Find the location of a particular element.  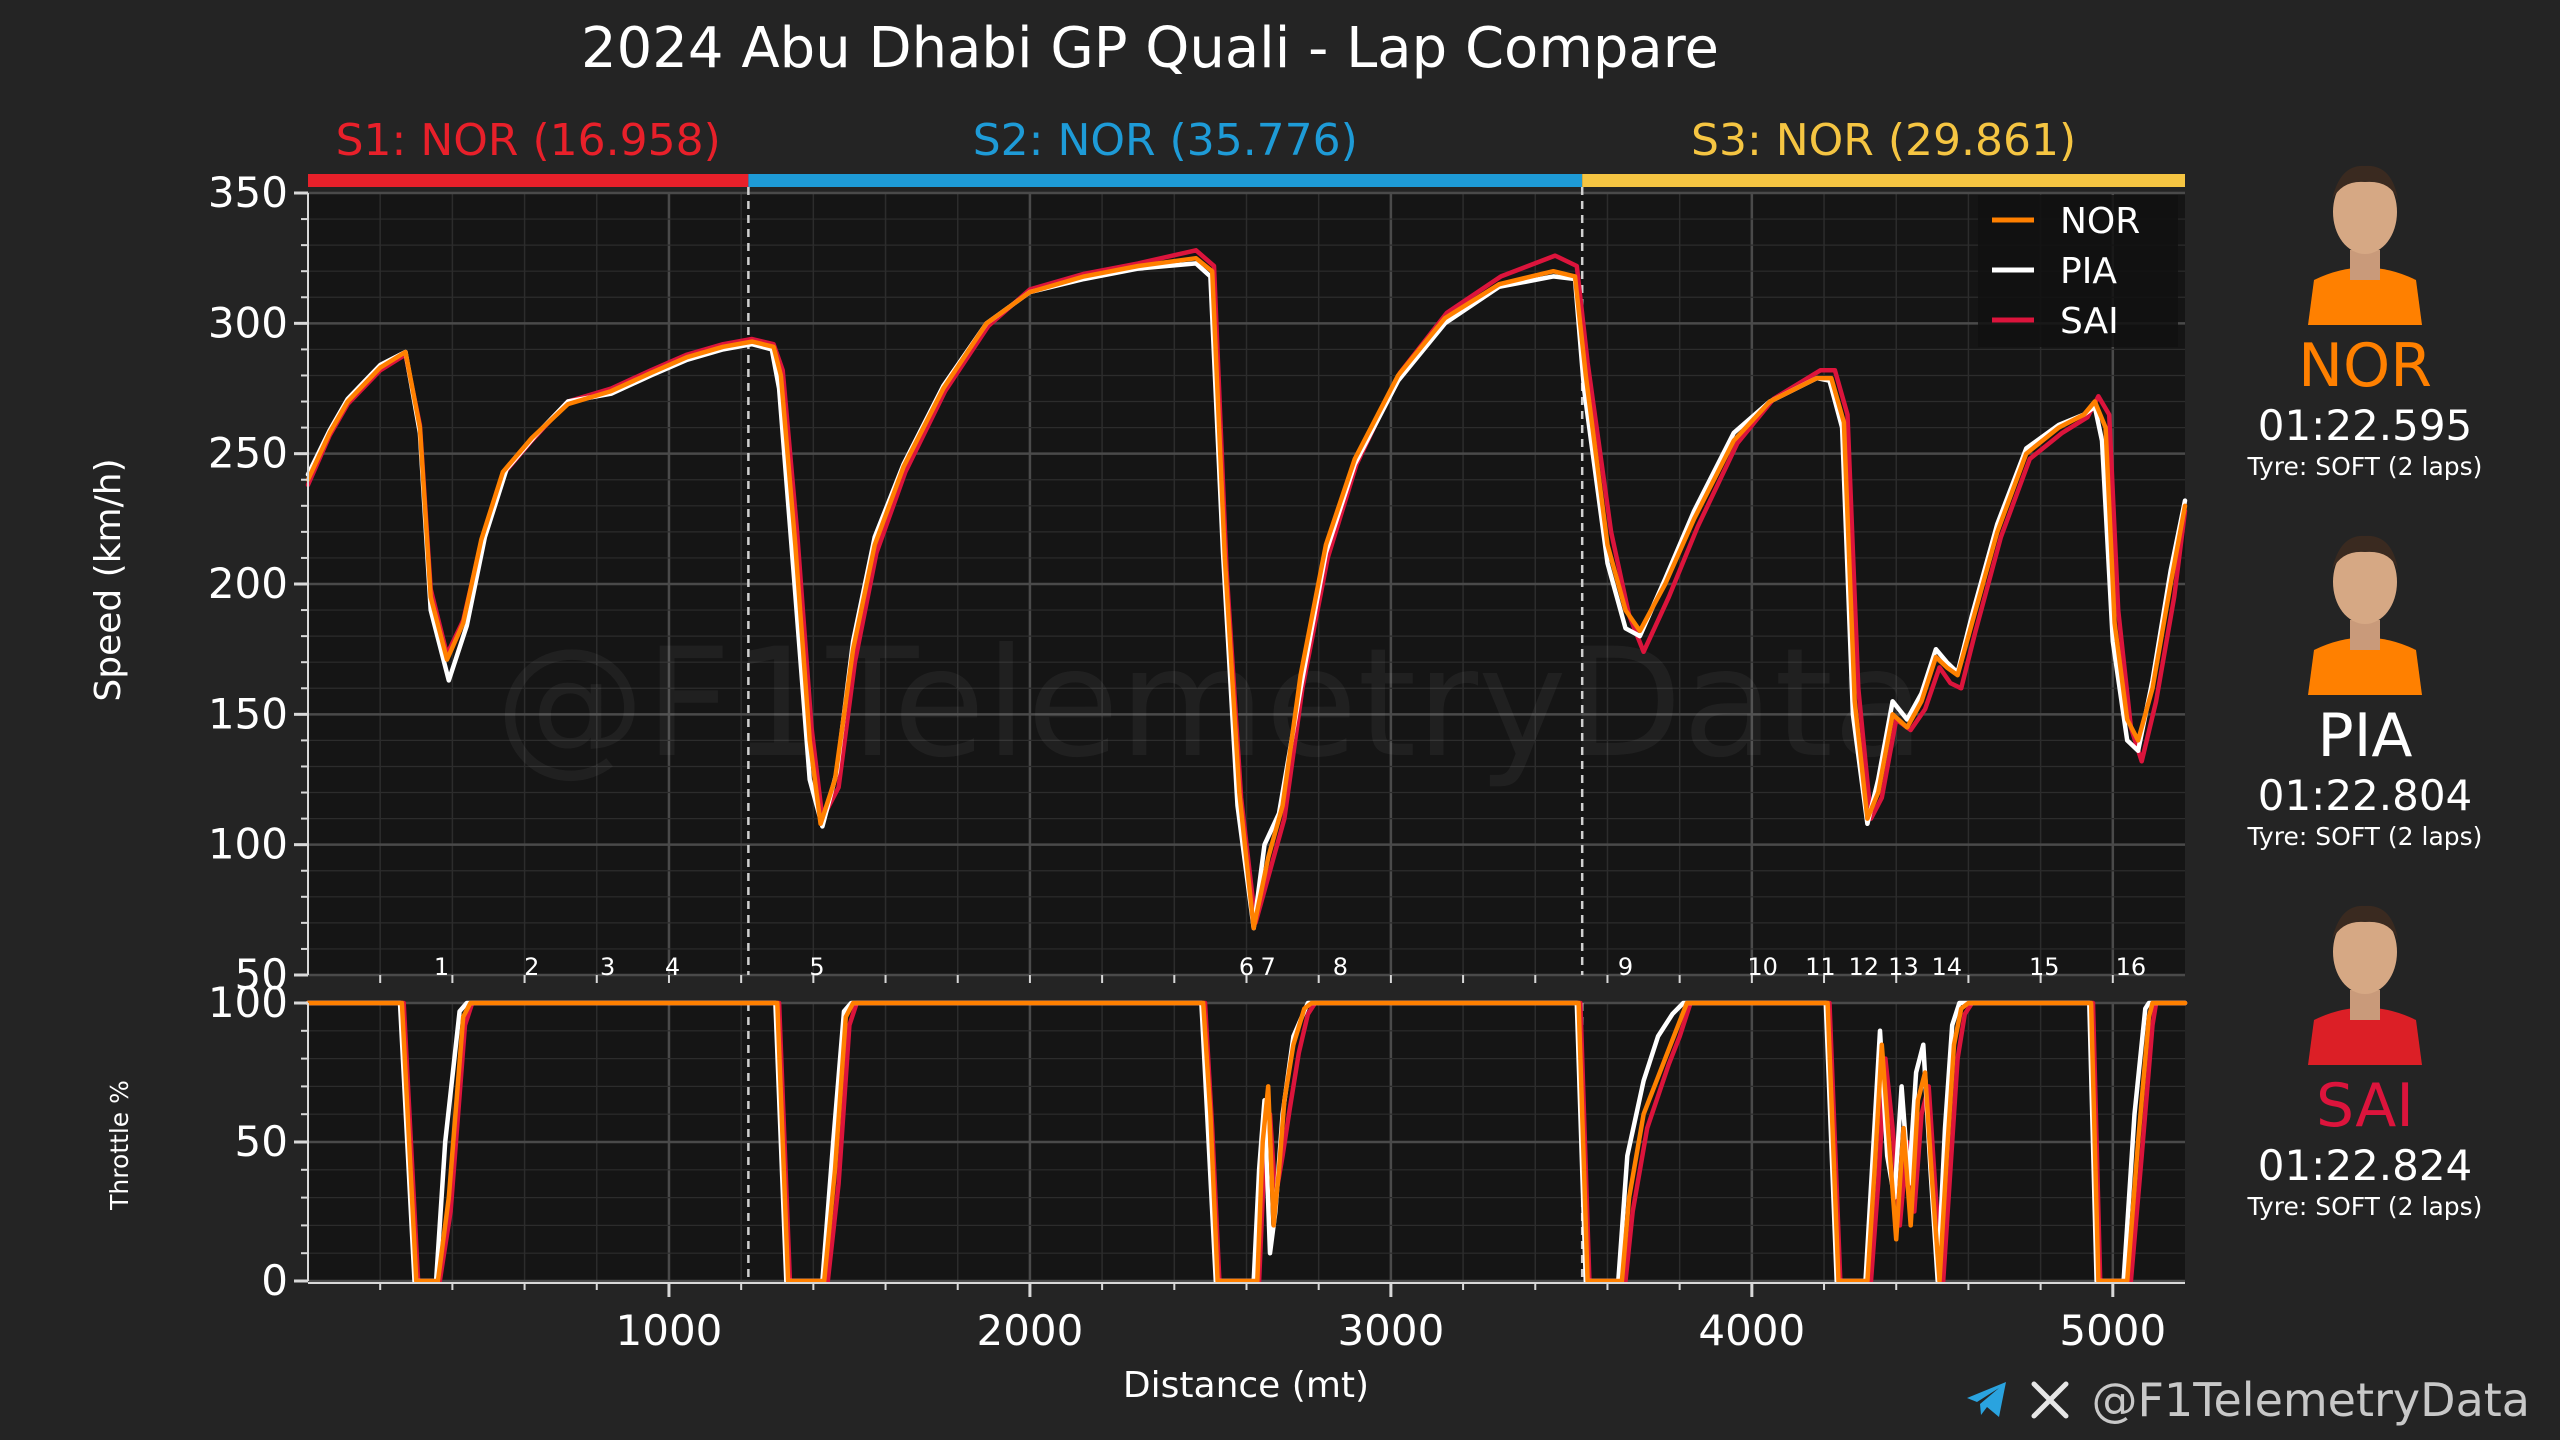

corner-label: 12 is located at coordinates (1863, 967).